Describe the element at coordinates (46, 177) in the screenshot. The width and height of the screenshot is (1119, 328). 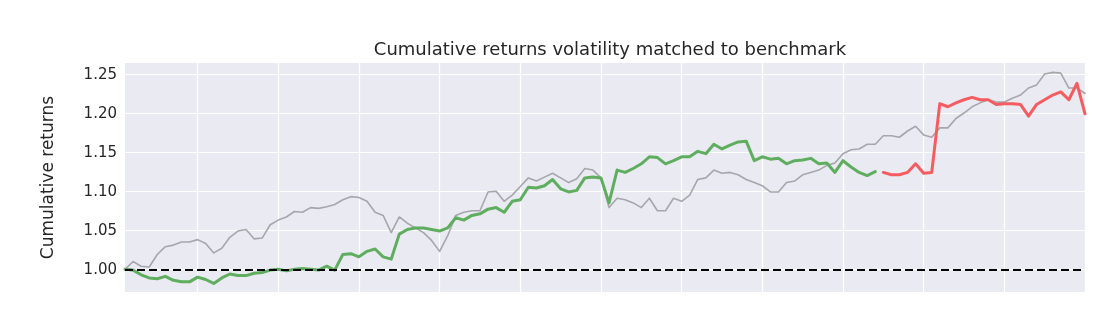
I see `y-axis-title: Cumulative returns` at that location.